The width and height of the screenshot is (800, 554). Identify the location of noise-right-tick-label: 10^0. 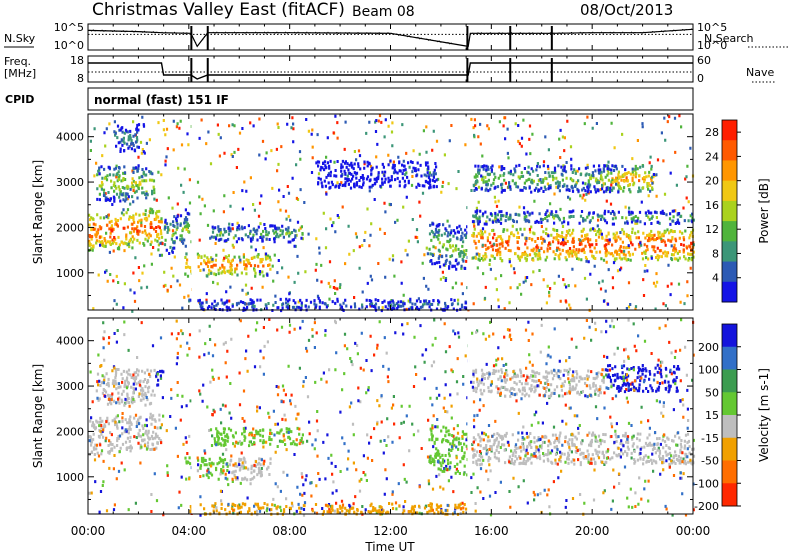
(712, 45).